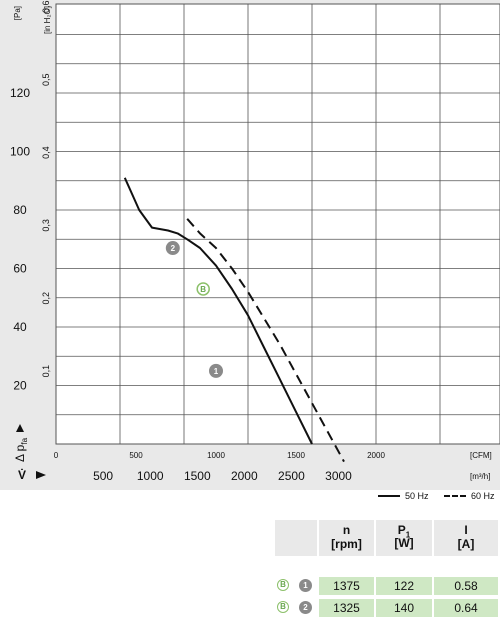 The width and height of the screenshot is (500, 618). I want to click on header-p-sub: 1, so click(408, 535).